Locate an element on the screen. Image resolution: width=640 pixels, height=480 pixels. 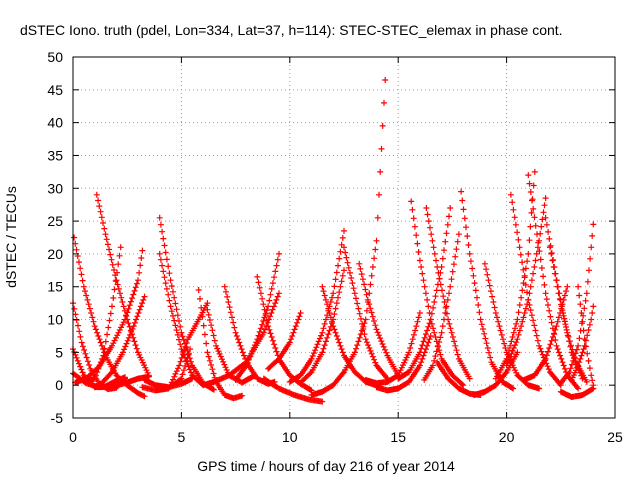
y-axis-label: dSTEC / TECUs is located at coordinates (11, 237).